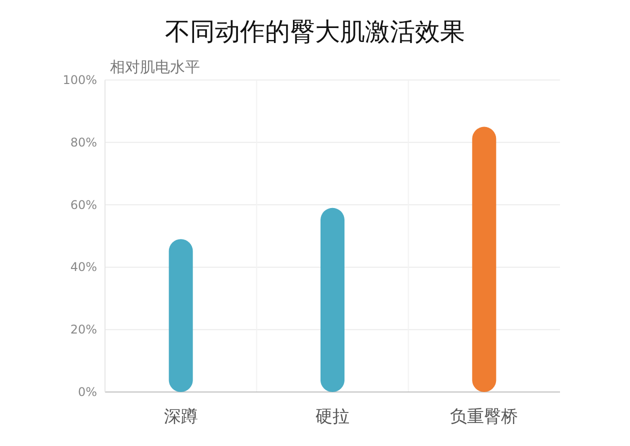 The width and height of the screenshot is (630, 446). I want to click on y-tick-label: 20%, so click(83, 329).